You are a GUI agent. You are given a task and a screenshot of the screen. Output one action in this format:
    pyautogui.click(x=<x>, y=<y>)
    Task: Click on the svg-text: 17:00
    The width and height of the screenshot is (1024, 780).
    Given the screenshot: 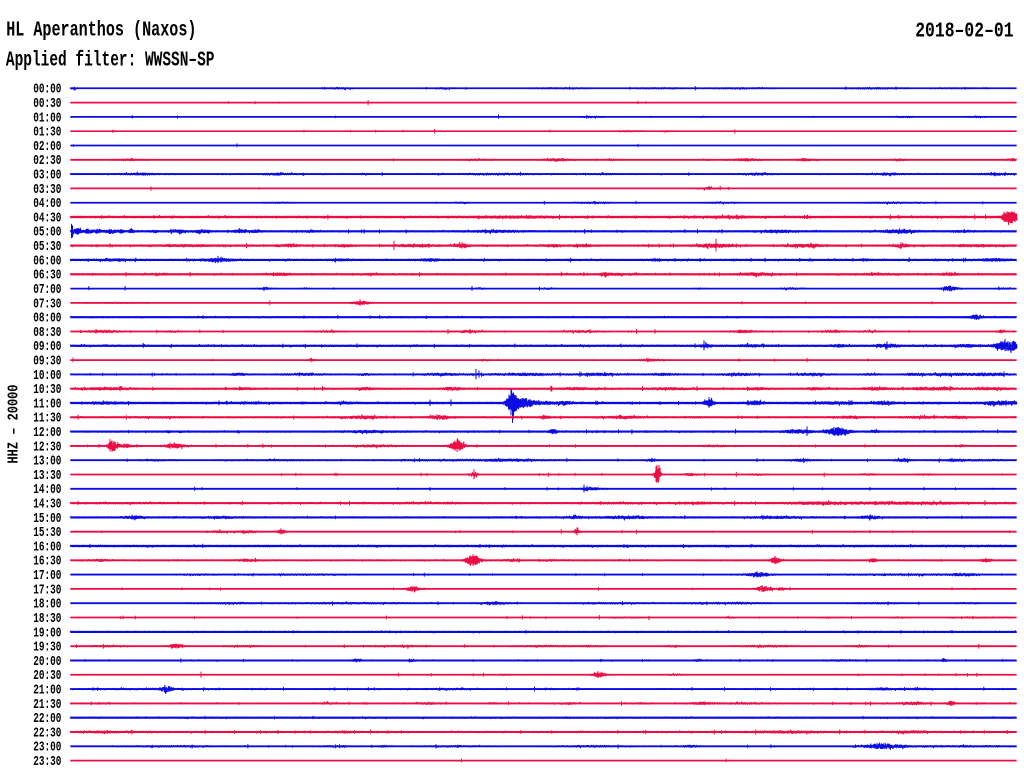 What is the action you would take?
    pyautogui.click(x=47, y=576)
    